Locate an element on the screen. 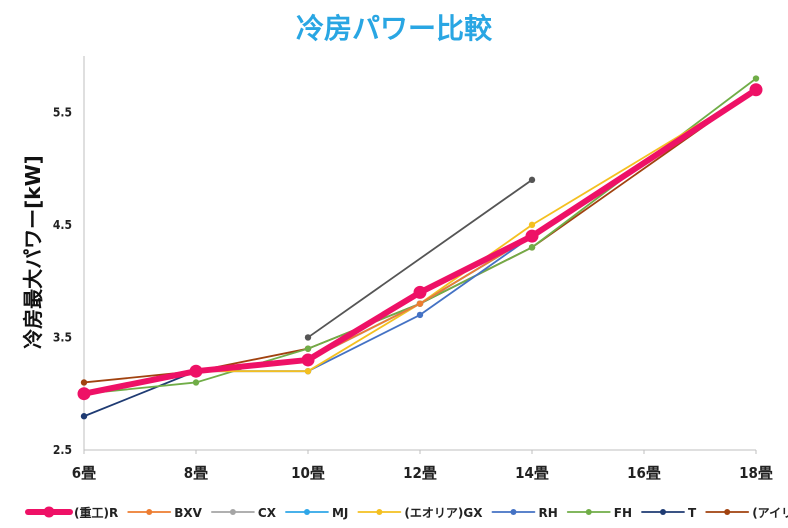 This screenshot has width=788, height=528. x-tick-label: 18畳 is located at coordinates (756, 473).